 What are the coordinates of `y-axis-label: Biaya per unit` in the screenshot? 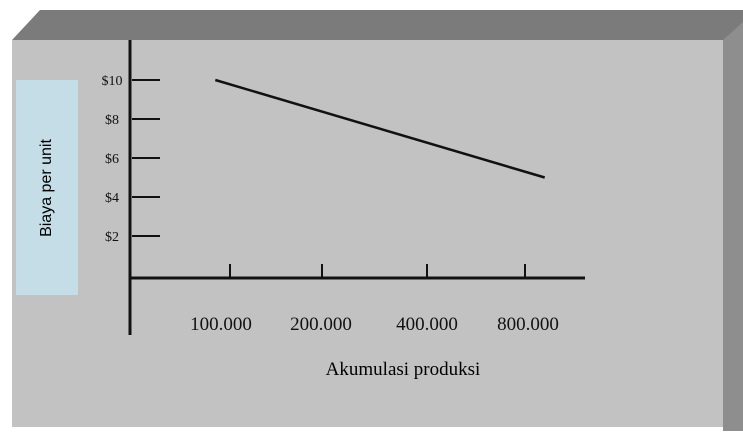 It's located at (46, 188).